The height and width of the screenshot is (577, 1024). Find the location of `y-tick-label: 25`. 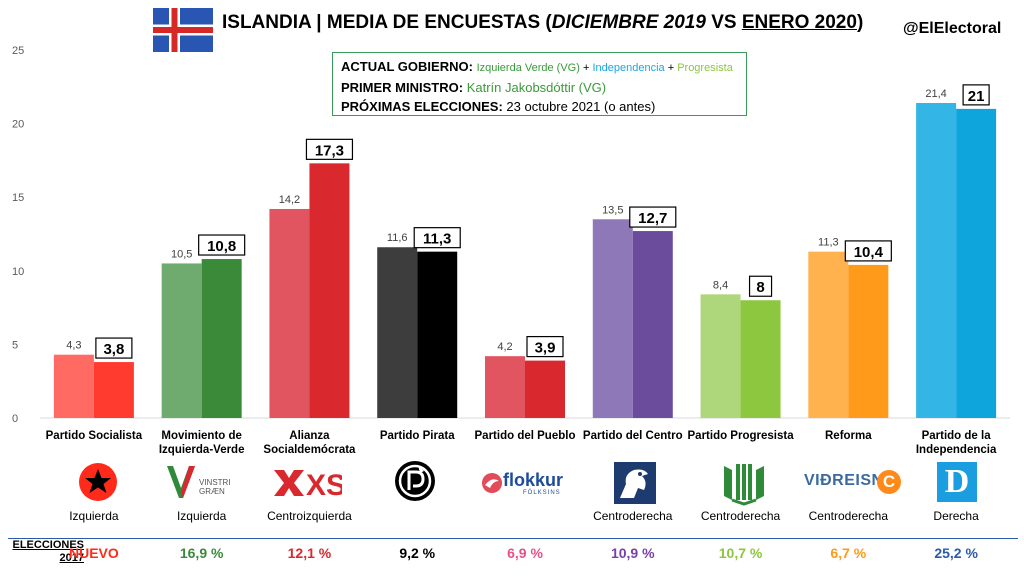

y-tick-label: 25 is located at coordinates (18, 51).